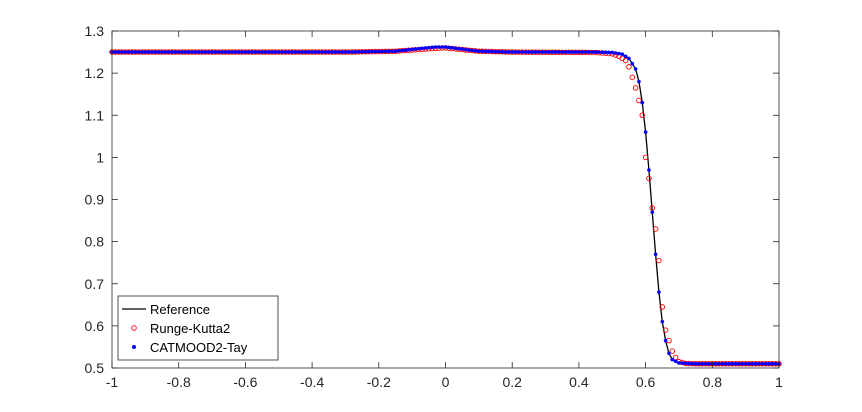 The height and width of the screenshot is (412, 862). What do you see at coordinates (379, 382) in the screenshot?
I see `x-tick-label: -0.2` at bounding box center [379, 382].